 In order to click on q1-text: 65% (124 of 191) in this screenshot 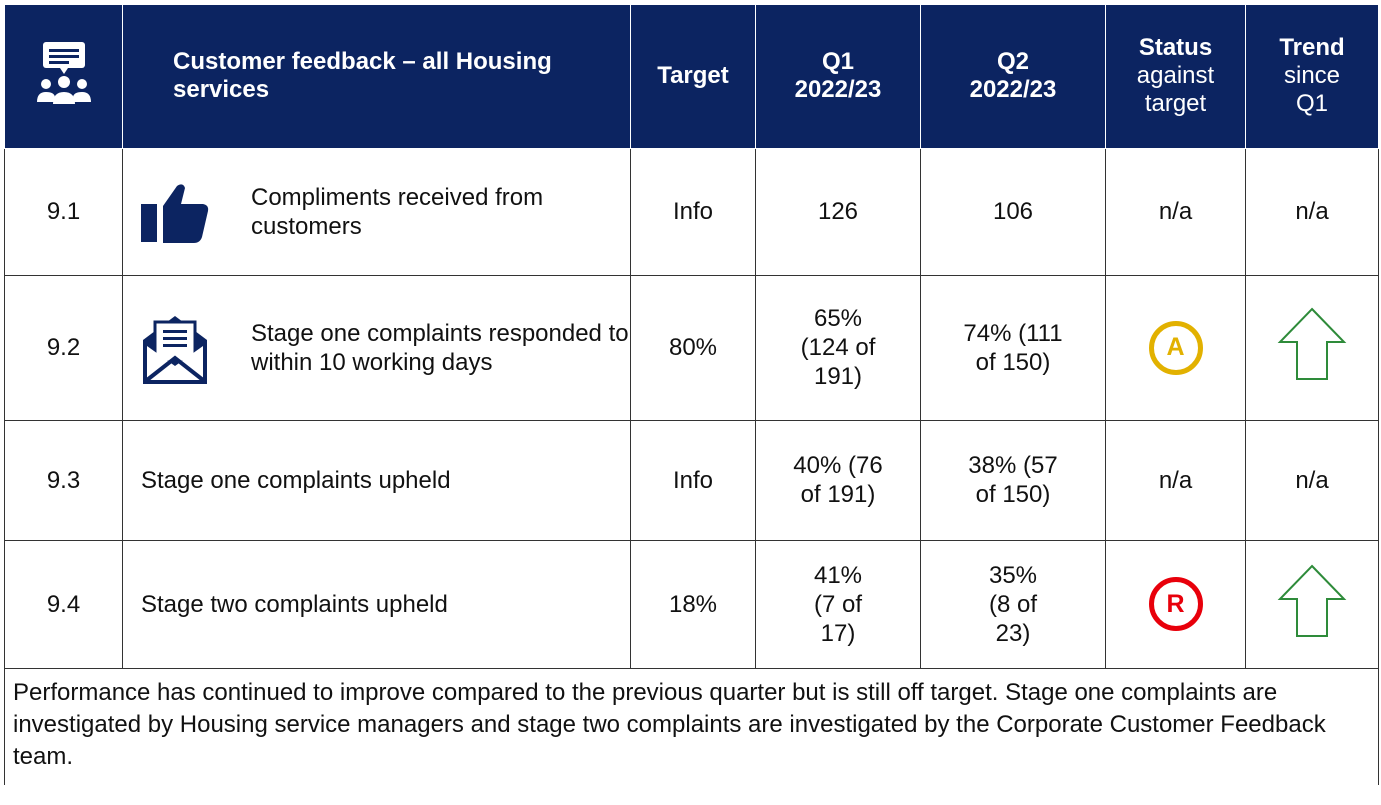, I will do `click(838, 347)`.